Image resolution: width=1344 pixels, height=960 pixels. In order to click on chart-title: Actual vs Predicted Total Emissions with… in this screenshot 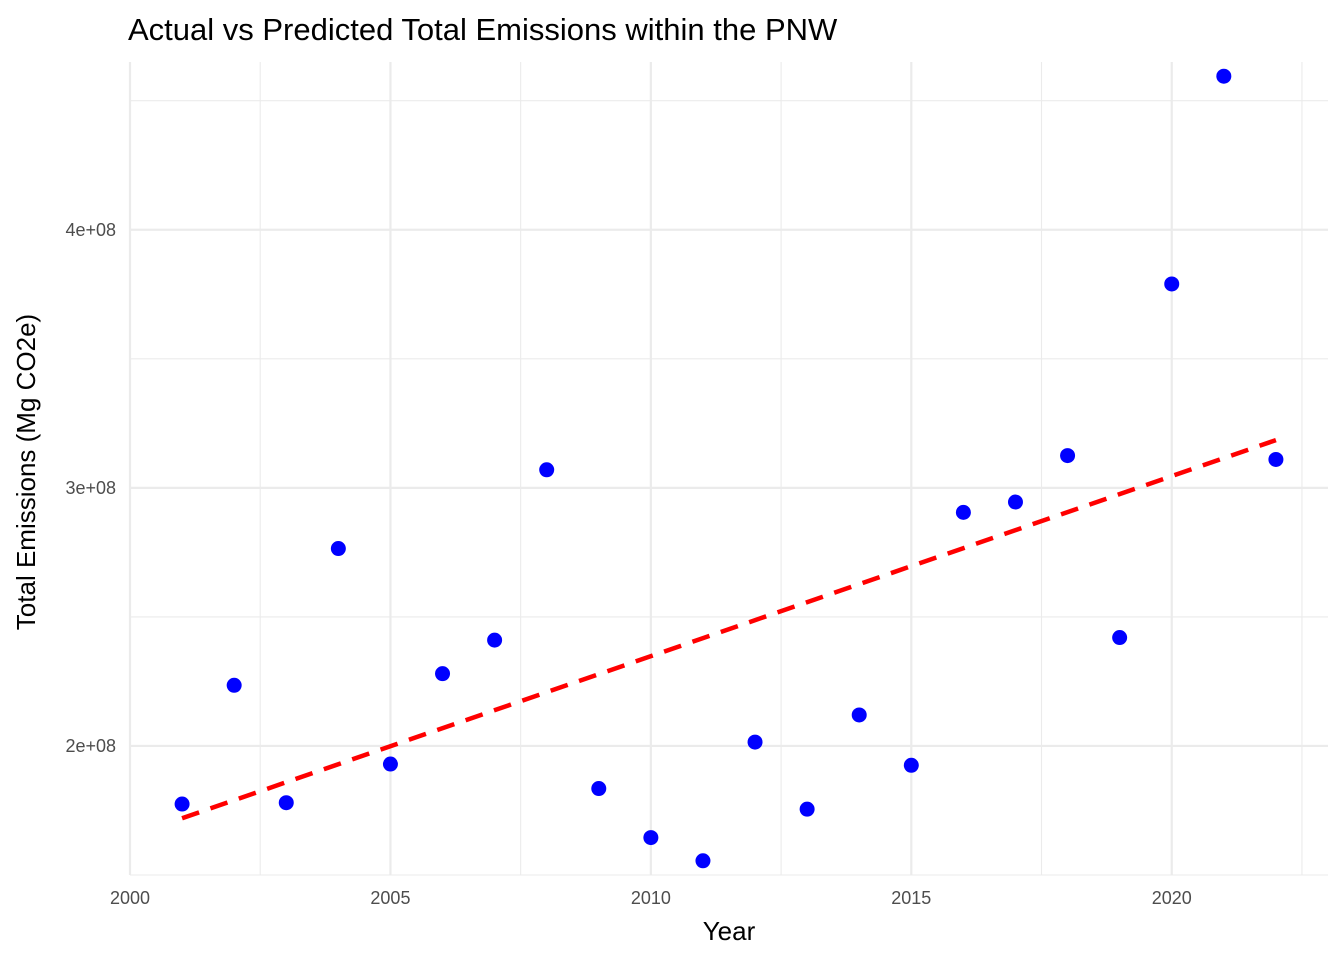, I will do `click(483, 29)`.